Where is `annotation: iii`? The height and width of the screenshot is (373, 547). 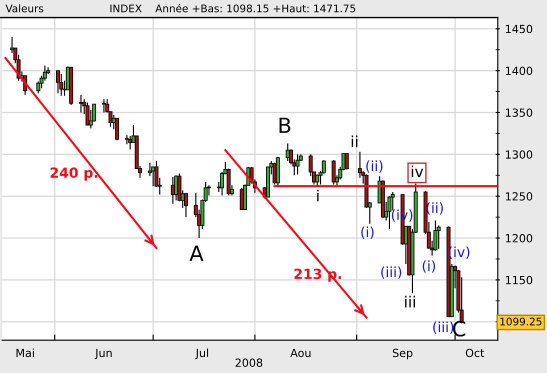 annotation: iii is located at coordinates (410, 302).